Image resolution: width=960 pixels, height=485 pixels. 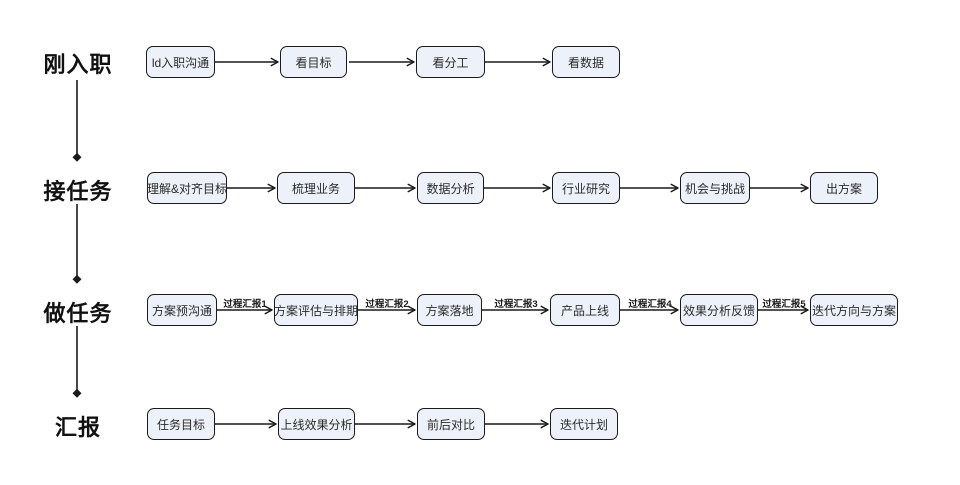 I want to click on flow-node: 效果分析反馈, so click(x=719, y=310).